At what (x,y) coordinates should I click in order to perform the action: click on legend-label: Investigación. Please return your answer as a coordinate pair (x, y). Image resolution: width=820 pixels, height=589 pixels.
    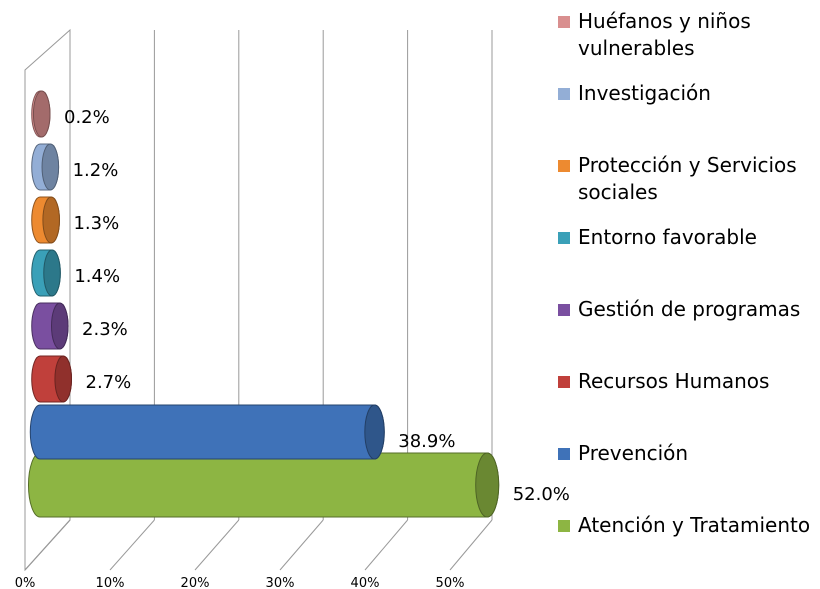
    Looking at the image, I should click on (644, 93).